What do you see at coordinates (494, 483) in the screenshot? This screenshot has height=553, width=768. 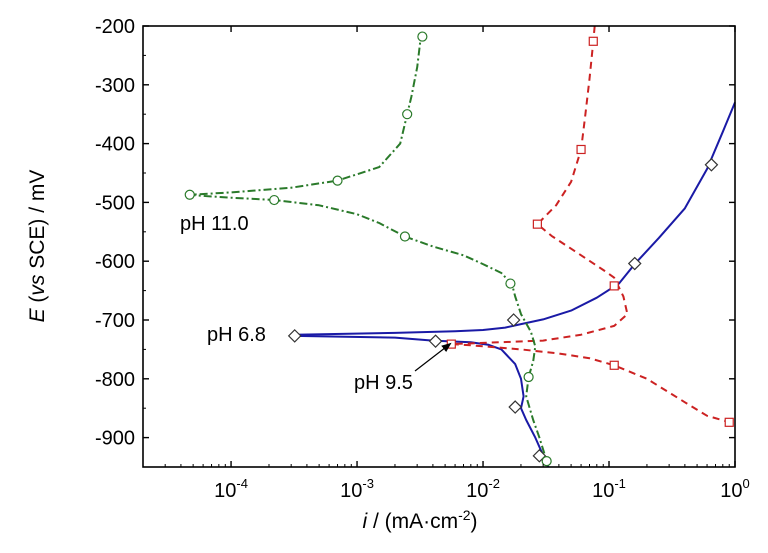 I see `x-tick-exp: -2` at bounding box center [494, 483].